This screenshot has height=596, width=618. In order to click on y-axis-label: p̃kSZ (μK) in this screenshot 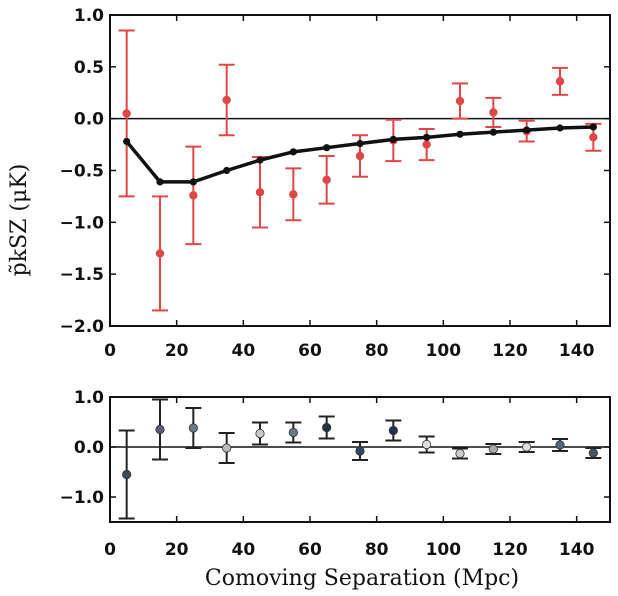, I will do `click(19, 220)`.